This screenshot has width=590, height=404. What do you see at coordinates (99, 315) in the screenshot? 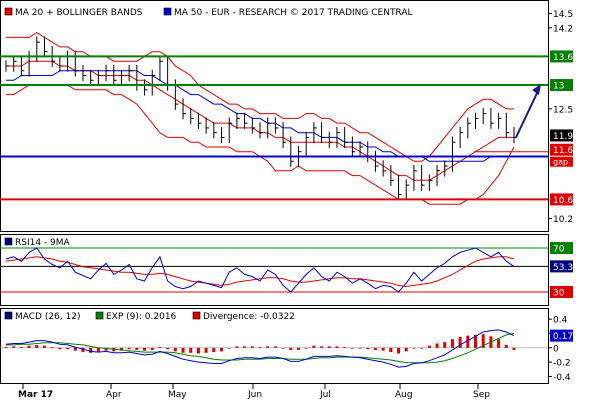
I see `signal-legend-swatch` at bounding box center [99, 315].